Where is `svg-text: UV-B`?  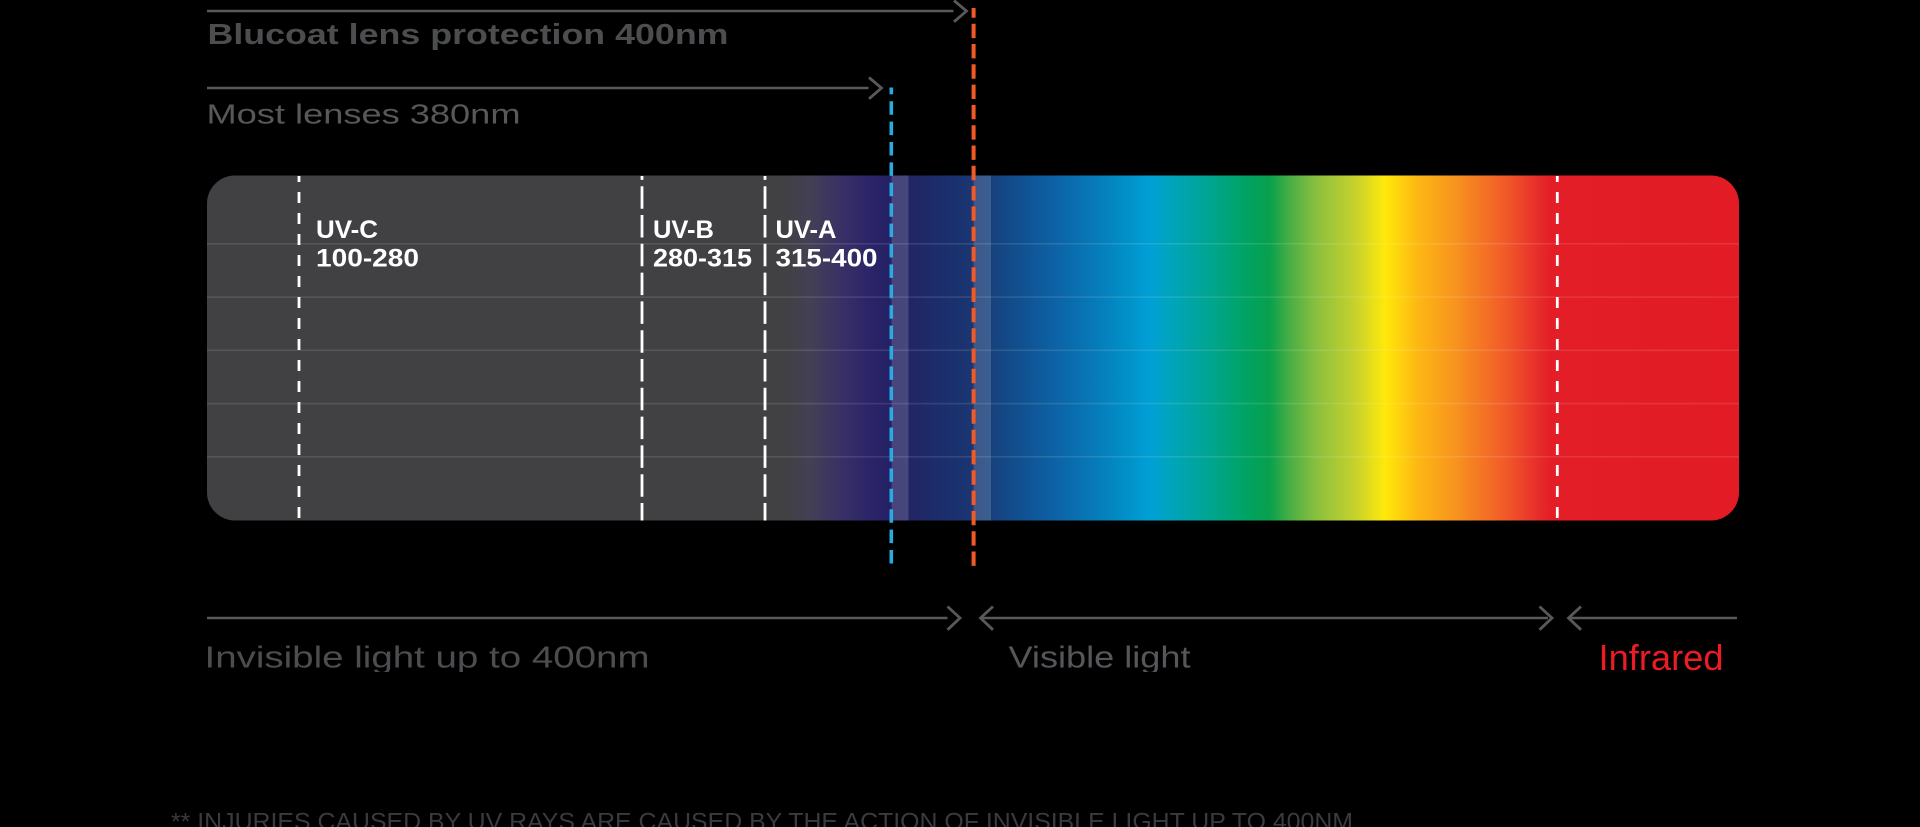 svg-text: UV-B is located at coordinates (683, 230).